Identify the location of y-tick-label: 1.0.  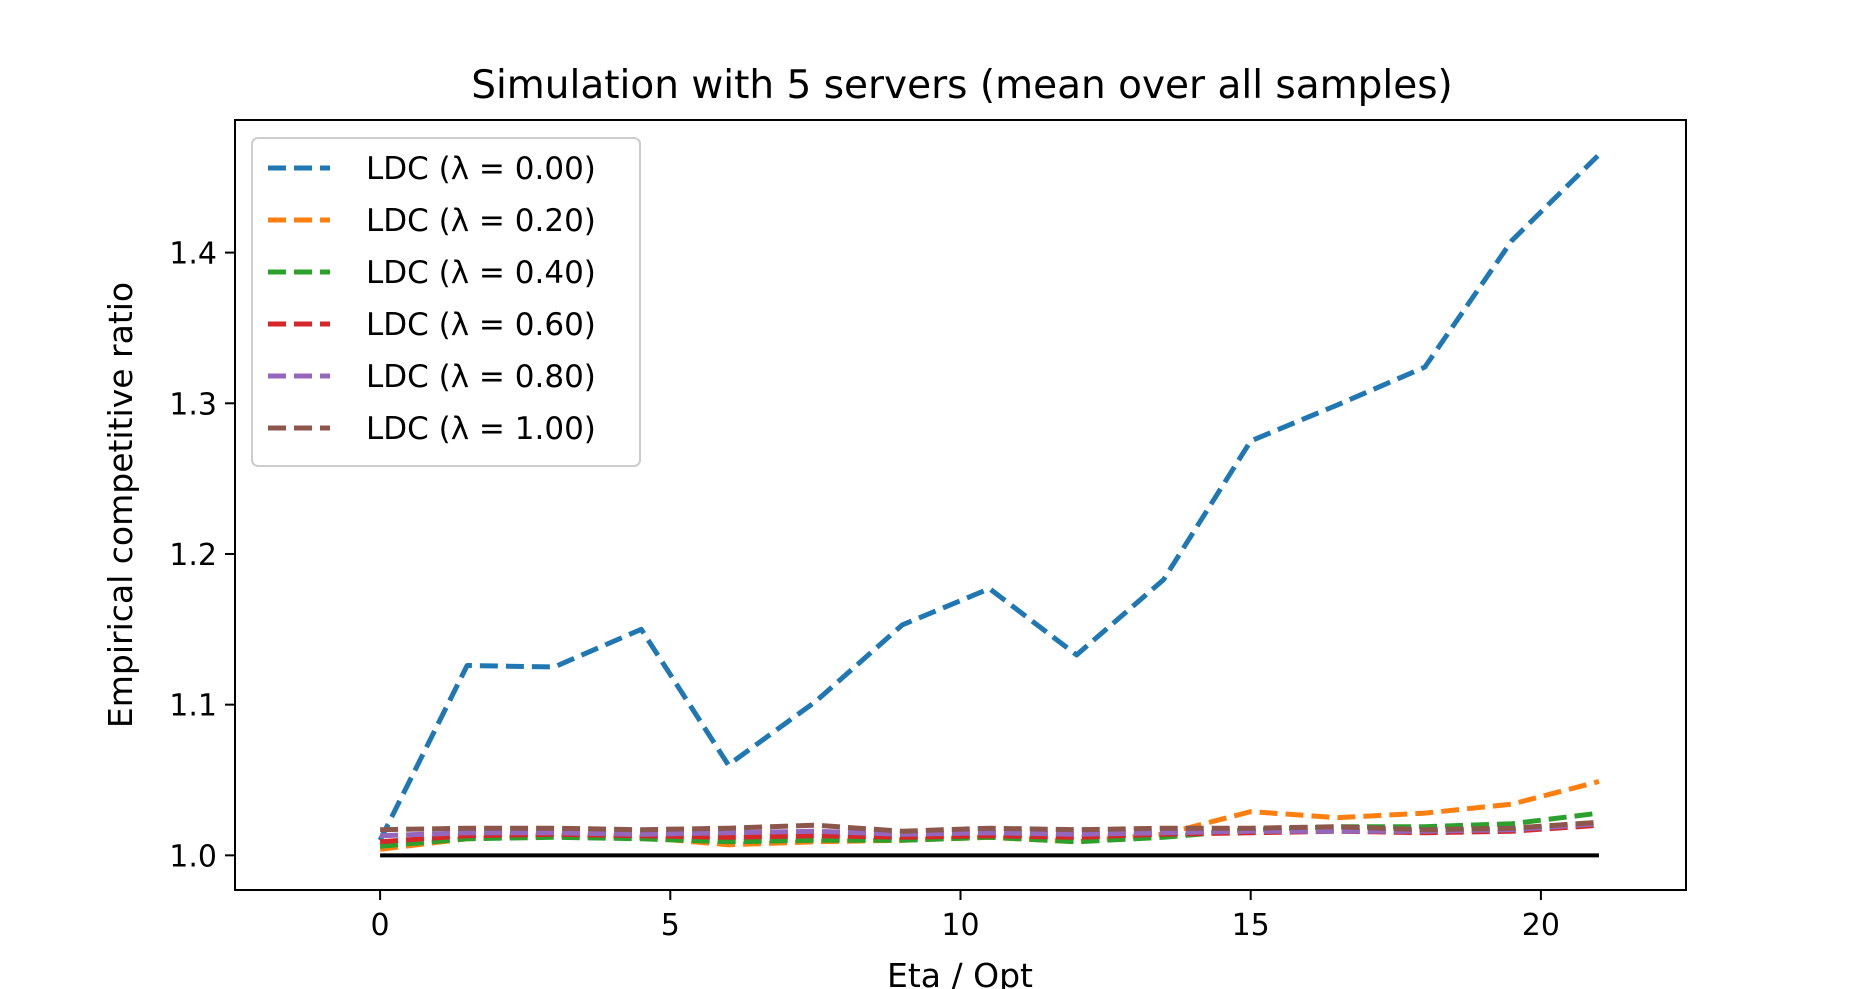
(193, 856).